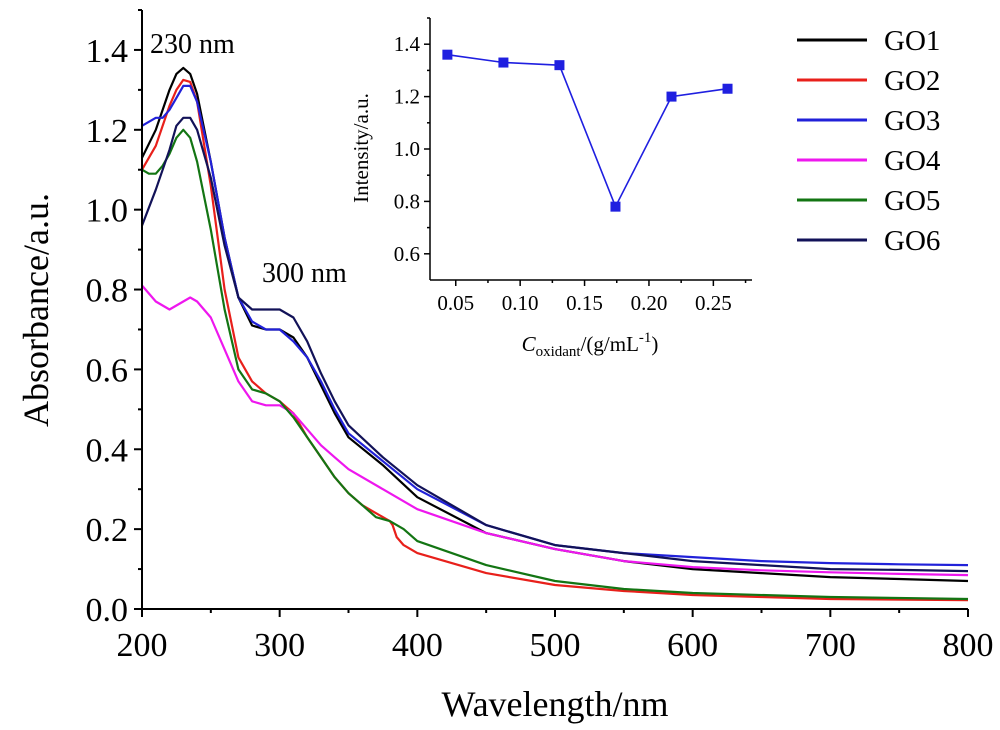 This screenshot has width=1000, height=730. Describe the element at coordinates (649, 303) in the screenshot. I see `inset-x-tick-label: 0.20` at that location.